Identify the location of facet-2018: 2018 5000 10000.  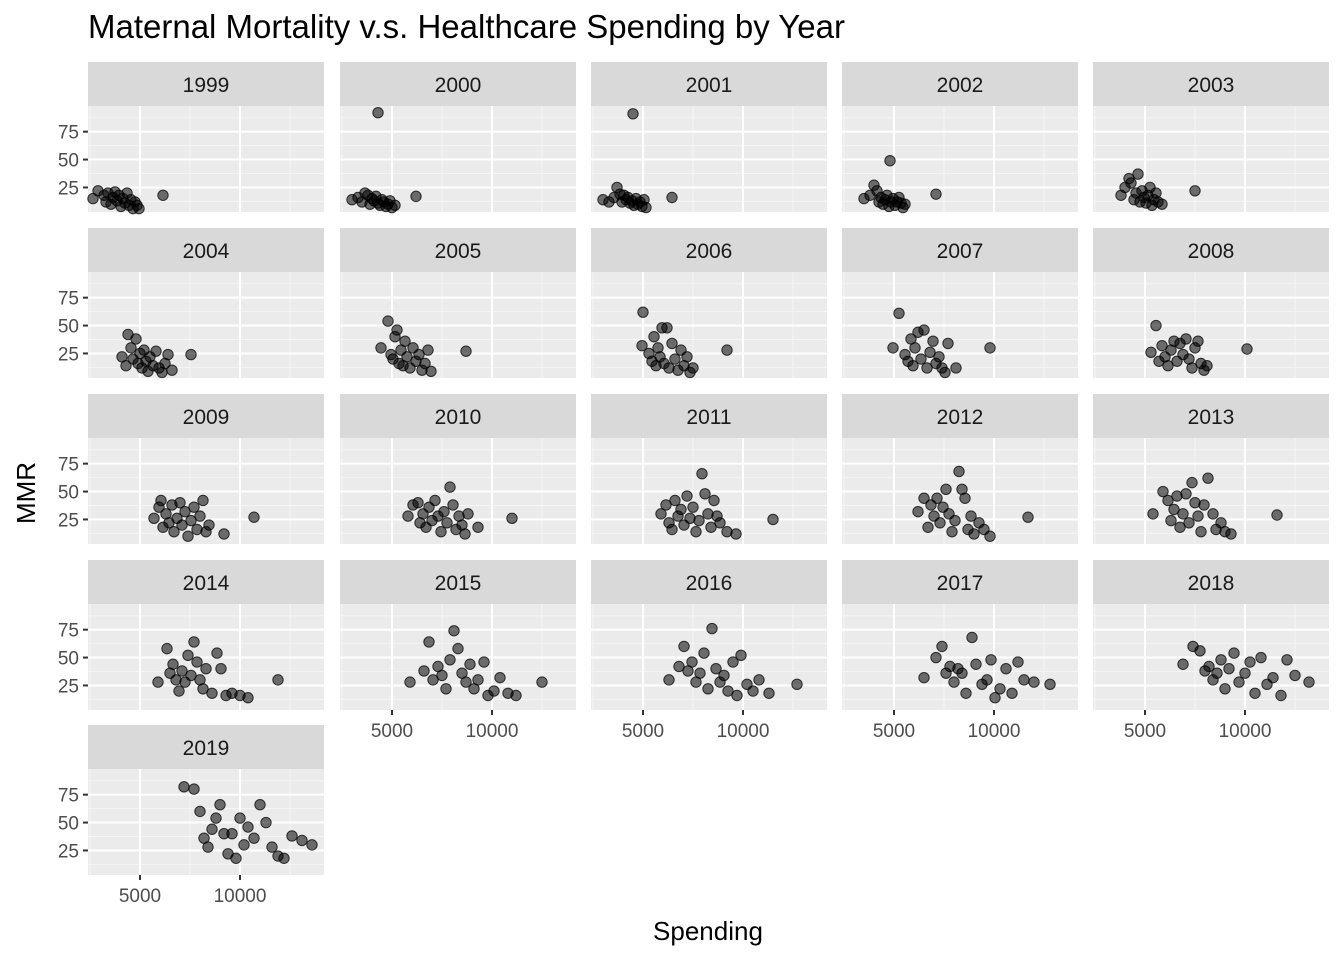
(1211, 651).